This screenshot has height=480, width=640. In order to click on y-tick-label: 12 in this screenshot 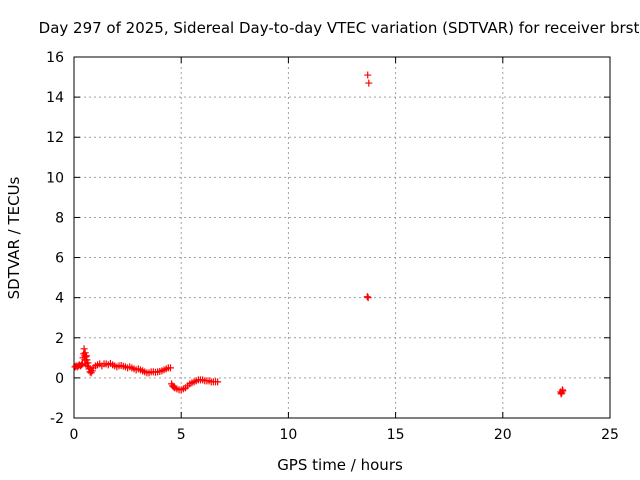, I will do `click(55, 138)`.